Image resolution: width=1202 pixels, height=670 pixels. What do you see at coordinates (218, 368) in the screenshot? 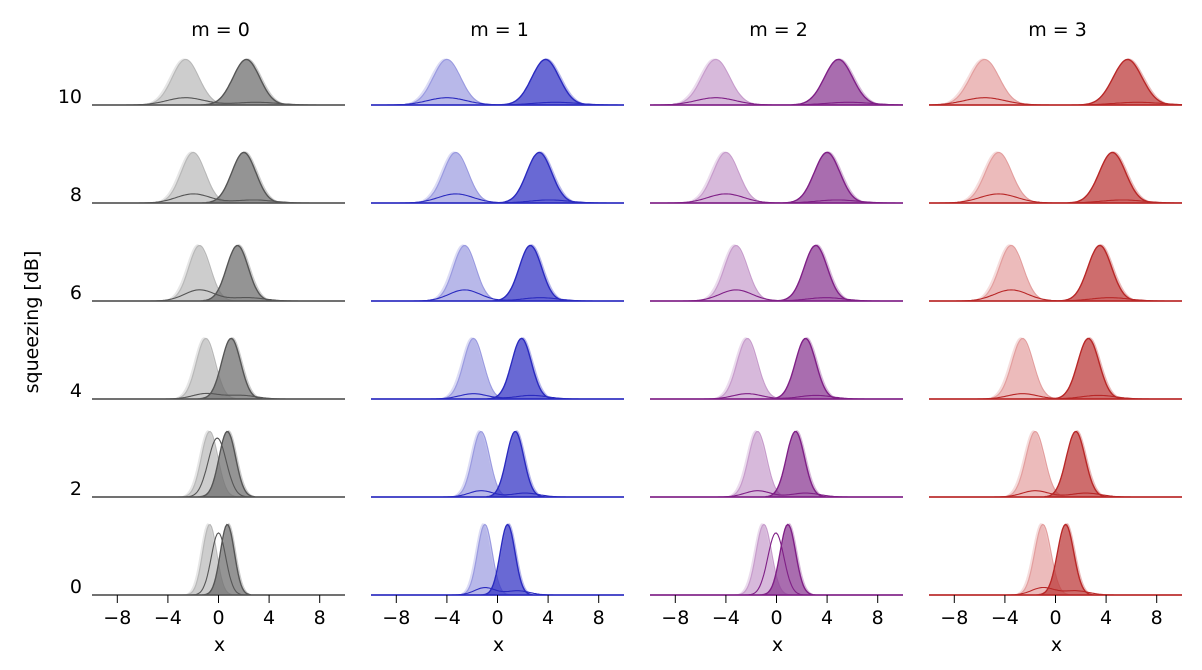
I see `panel-m0-db4` at bounding box center [218, 368].